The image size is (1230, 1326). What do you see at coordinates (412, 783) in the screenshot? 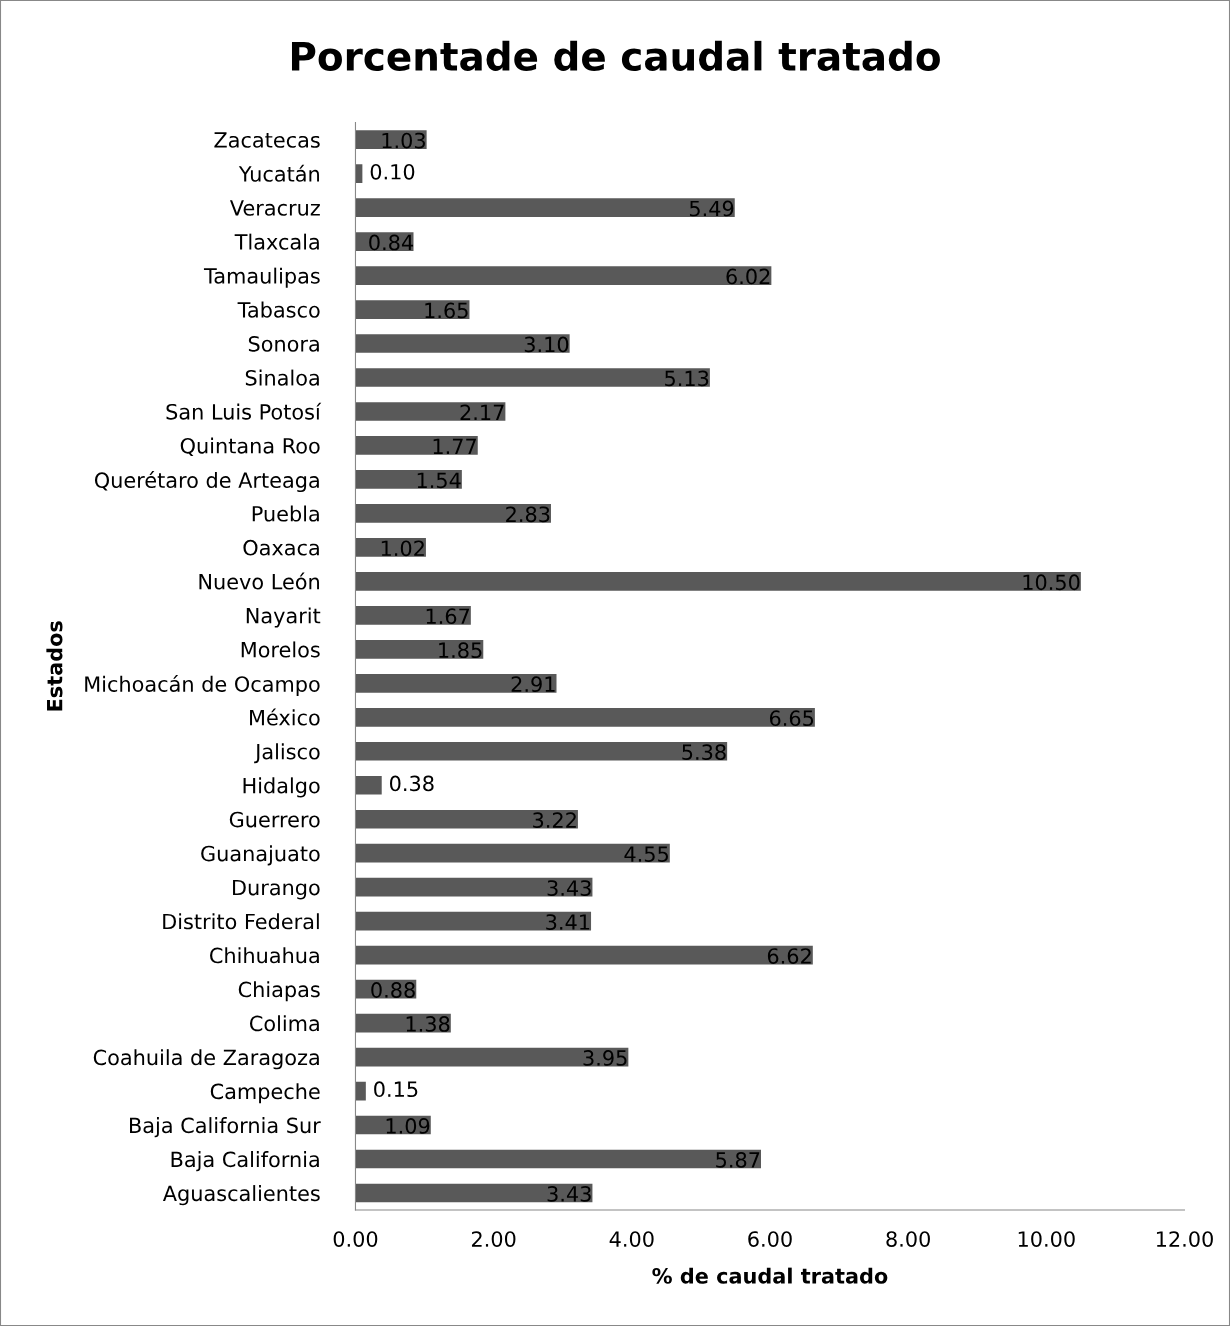
I see `data-label: 0.38` at bounding box center [412, 783].